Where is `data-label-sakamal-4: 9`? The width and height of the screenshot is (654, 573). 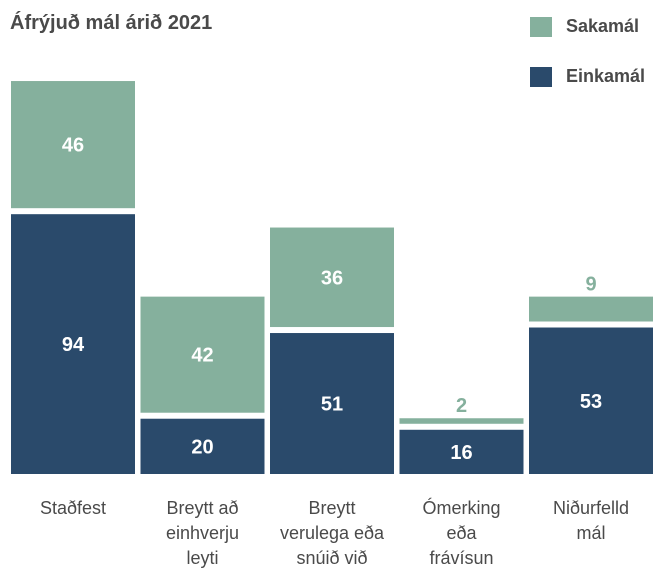
data-label-sakamal-4: 9 is located at coordinates (590, 285).